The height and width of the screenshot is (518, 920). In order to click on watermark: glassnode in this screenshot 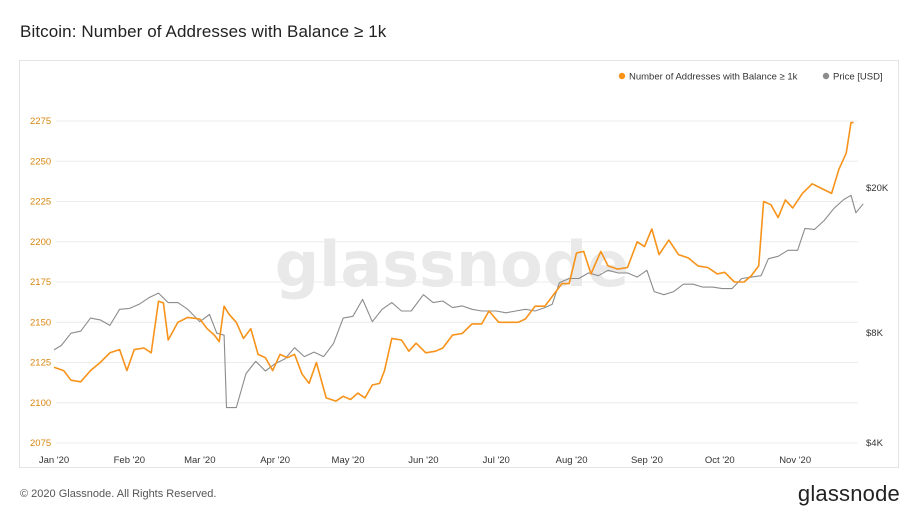, I will do `click(452, 264)`.